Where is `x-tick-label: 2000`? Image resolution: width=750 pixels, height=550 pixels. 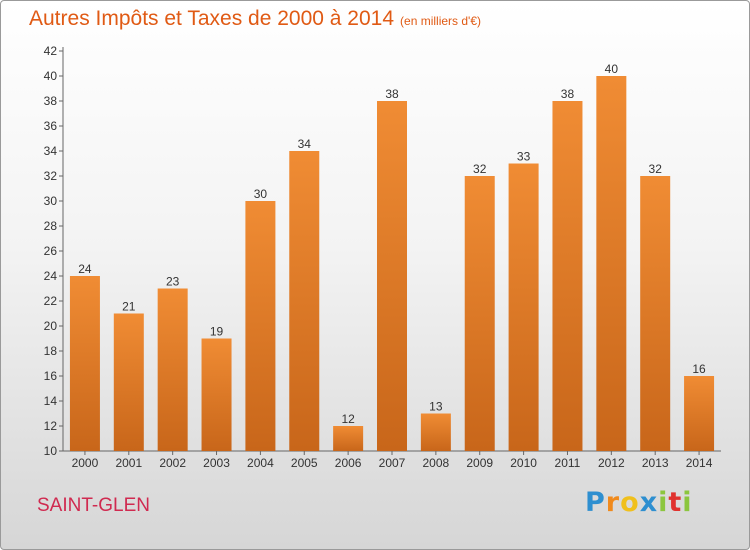
x-tick-label: 2000 is located at coordinates (85, 463).